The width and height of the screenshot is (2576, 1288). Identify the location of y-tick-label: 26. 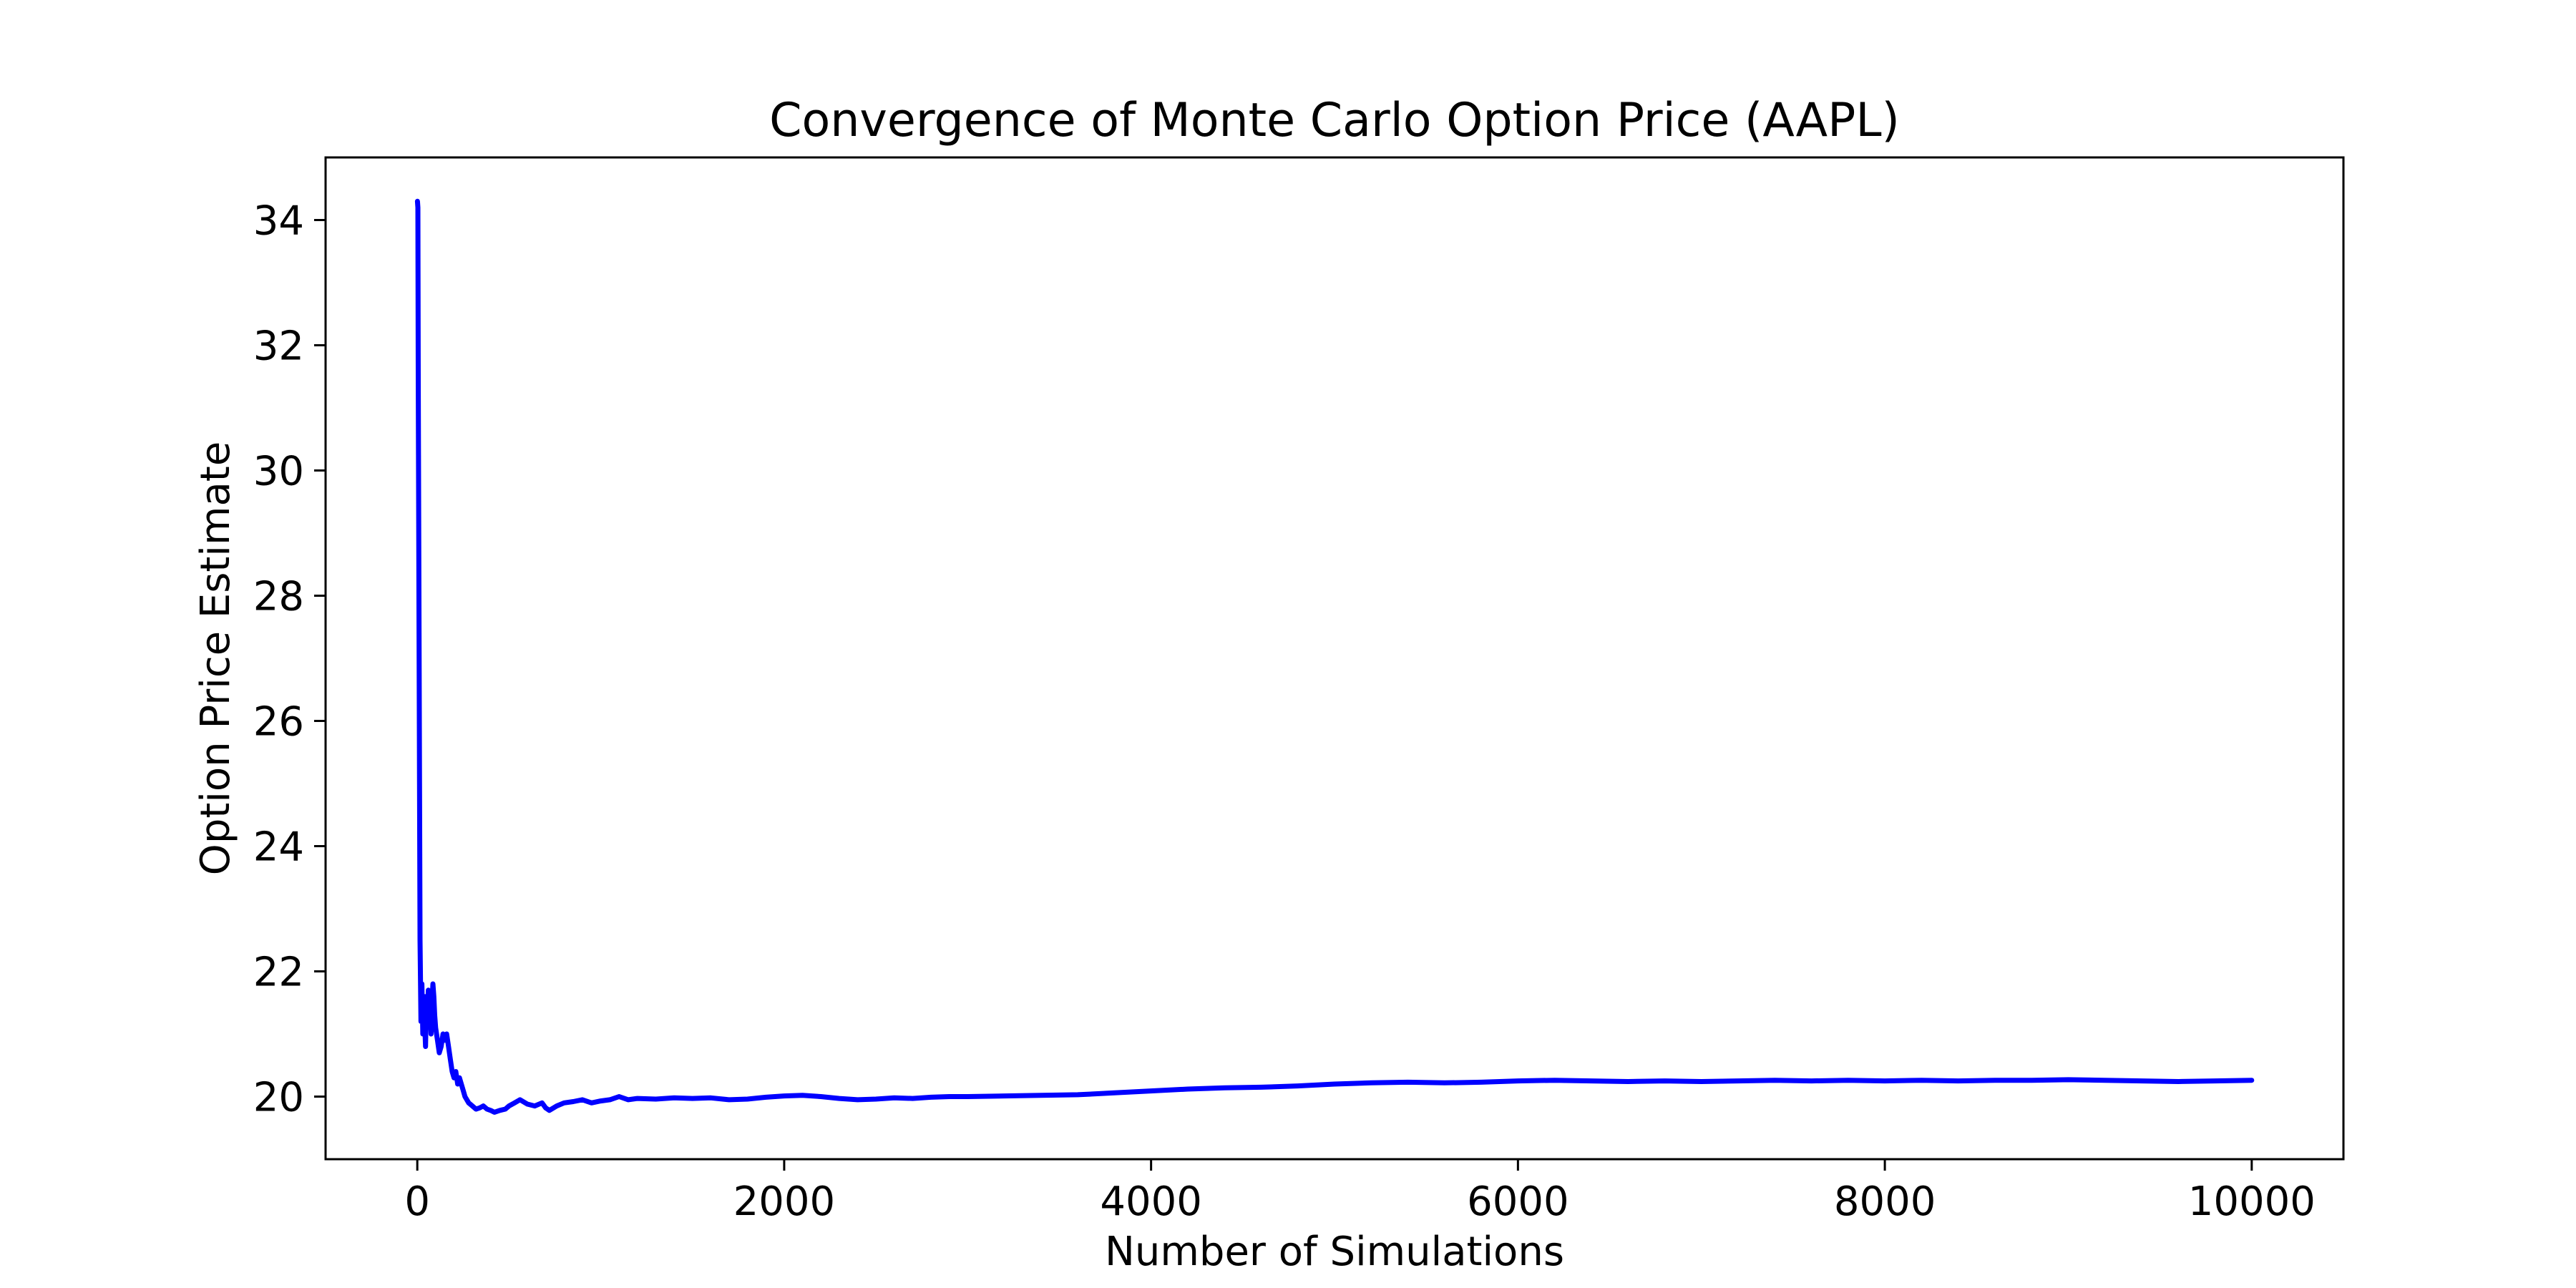
(278, 722).